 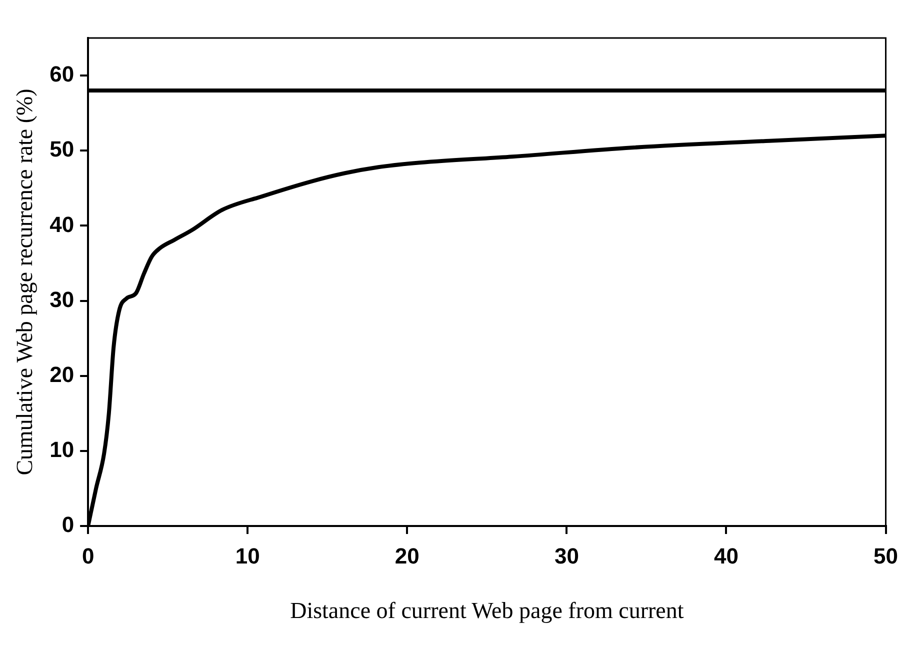 I want to click on x-tick-label: 0, so click(x=88, y=555).